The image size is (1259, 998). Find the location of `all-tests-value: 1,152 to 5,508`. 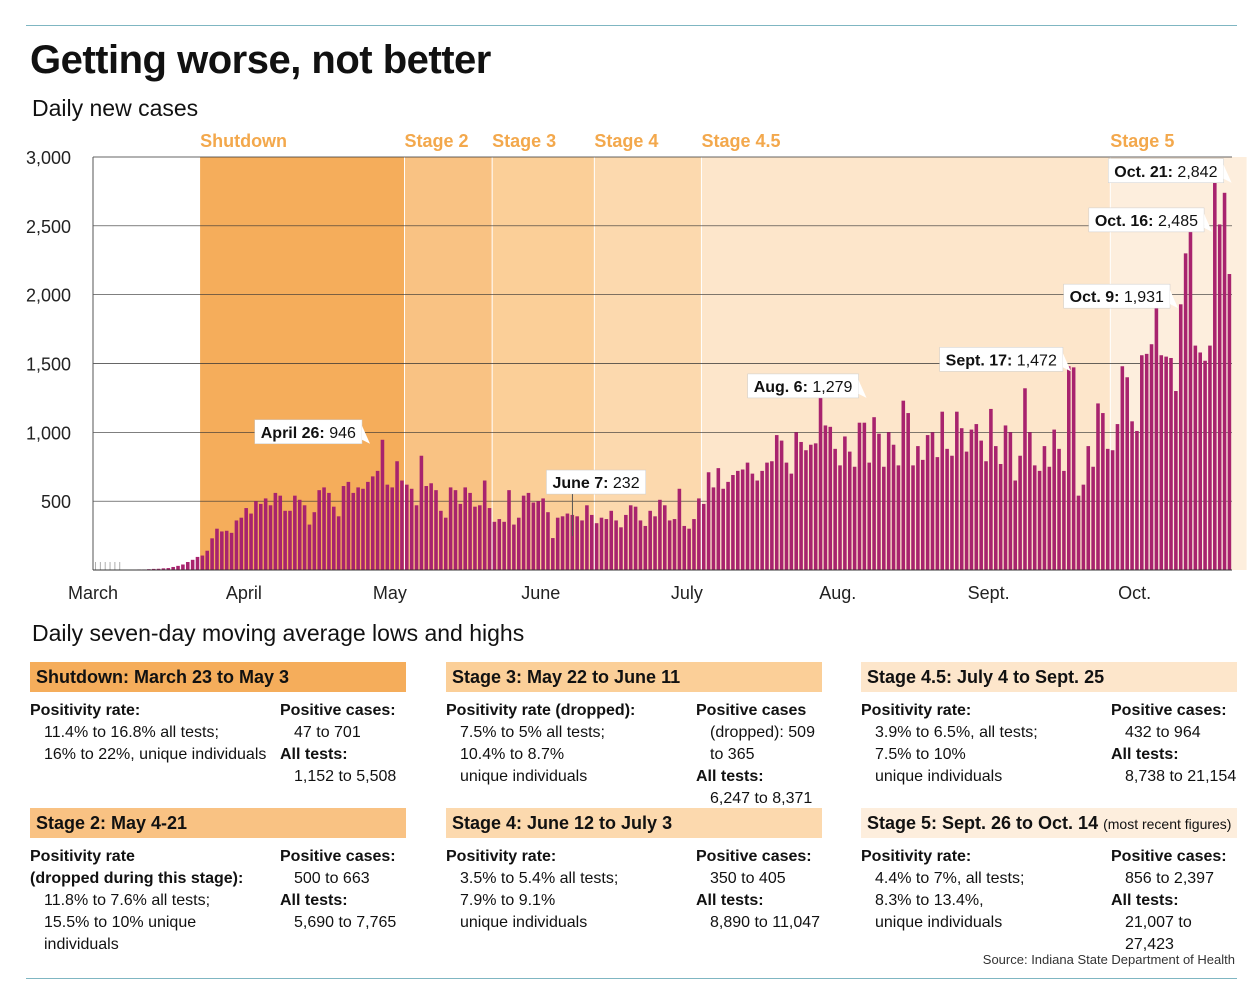

all-tests-value: 1,152 to 5,508 is located at coordinates (345, 776).